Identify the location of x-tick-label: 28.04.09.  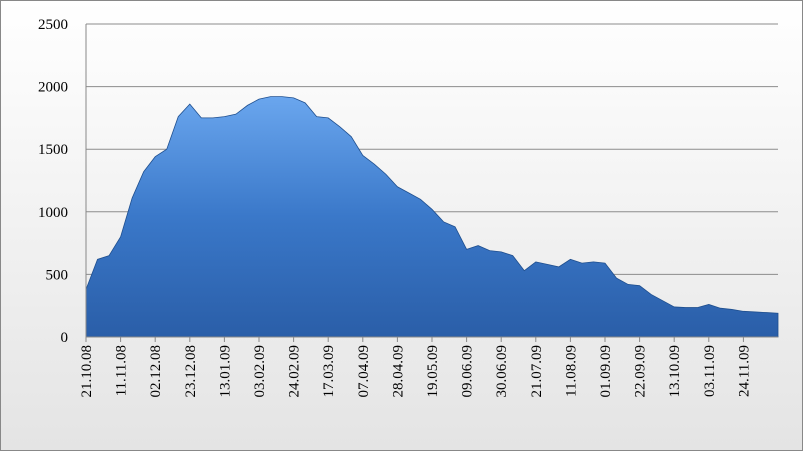
(398, 371).